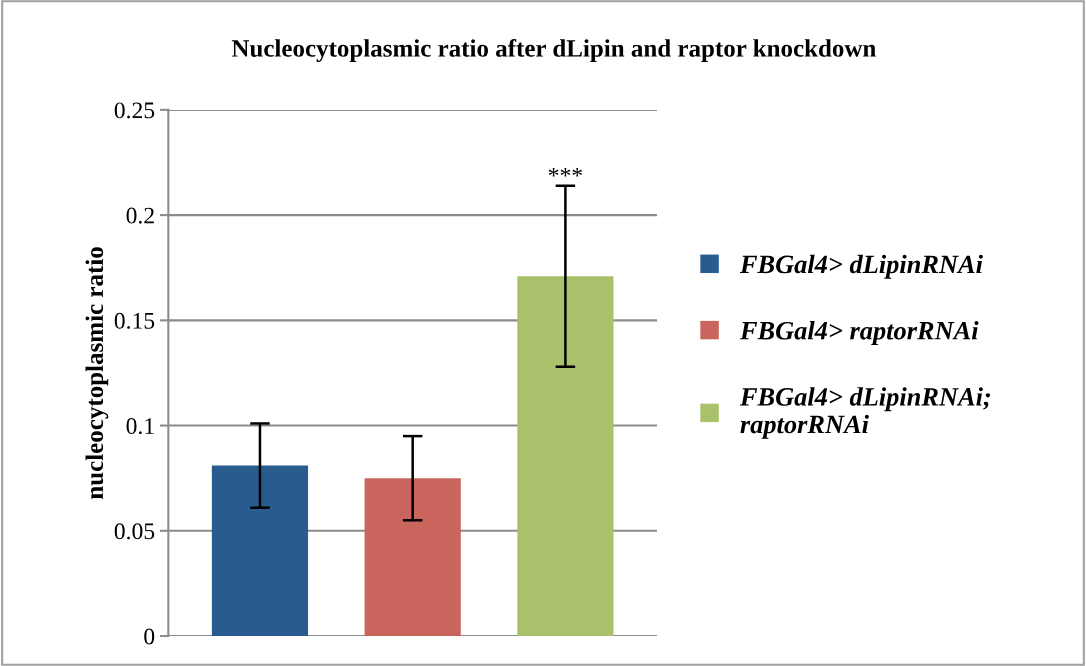  Describe the element at coordinates (140, 426) in the screenshot. I see `y-tick-label: 0.1` at that location.